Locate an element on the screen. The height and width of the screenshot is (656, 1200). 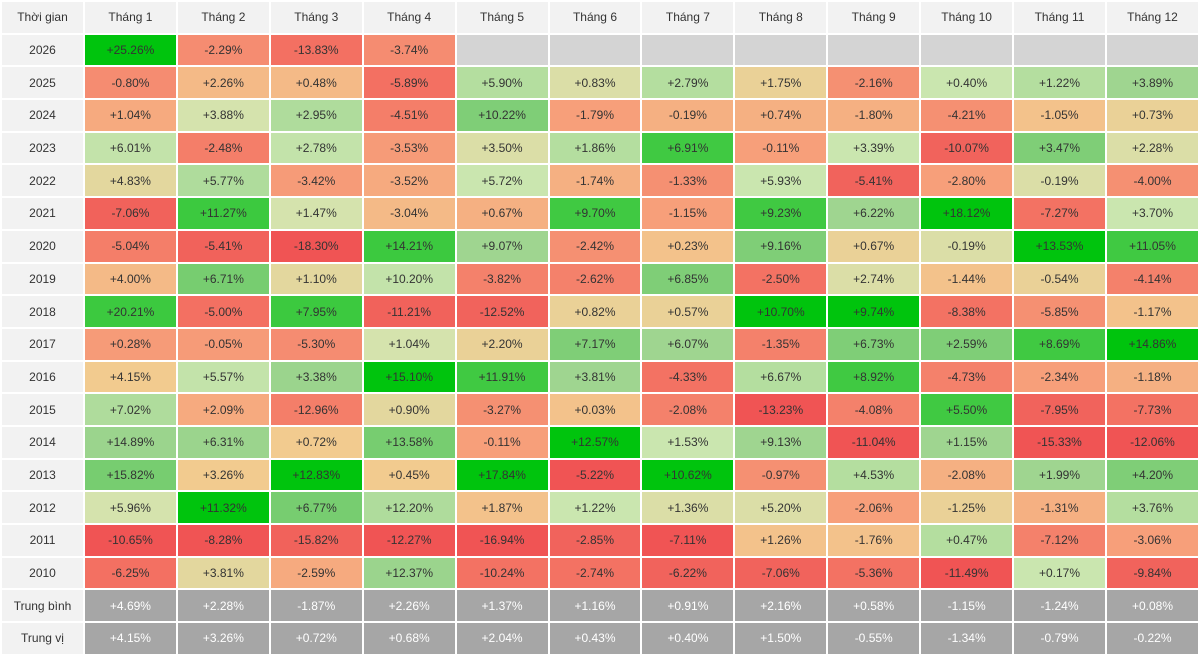
return-cell: -13.83% is located at coordinates (316, 50).